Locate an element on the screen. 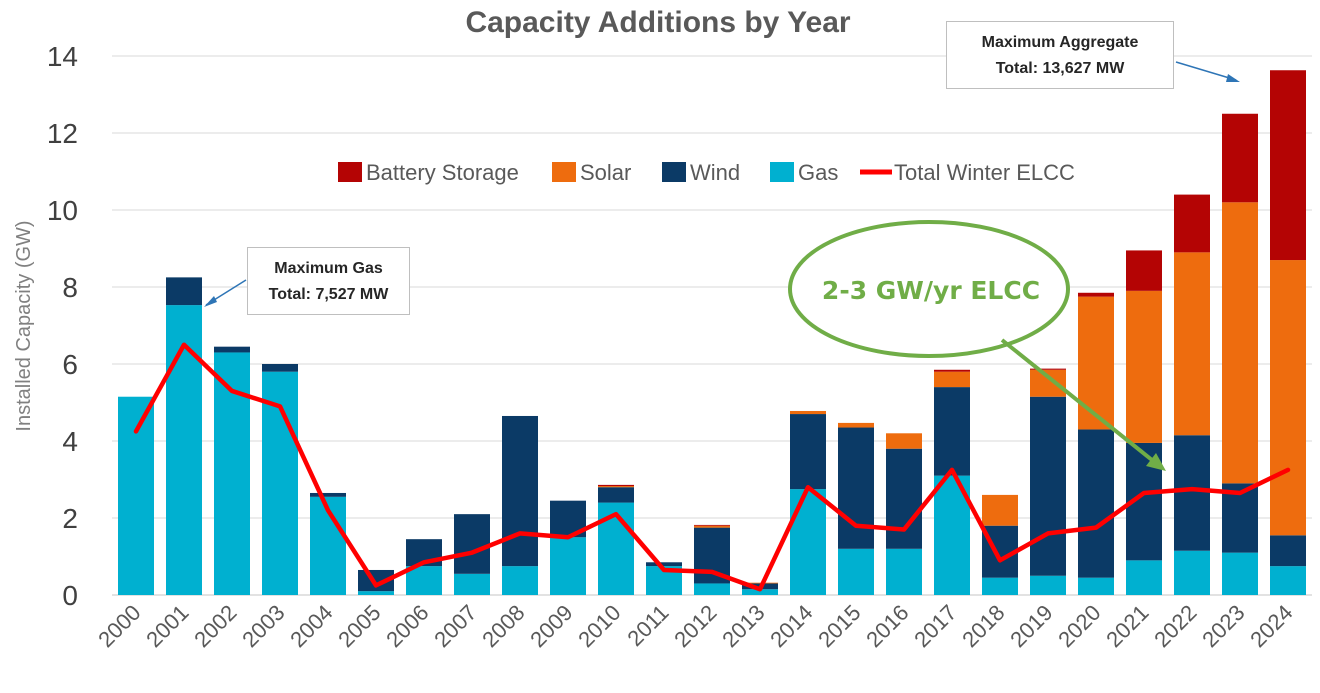 The height and width of the screenshot is (693, 1320). bar-wind-2016 is located at coordinates (904, 498).